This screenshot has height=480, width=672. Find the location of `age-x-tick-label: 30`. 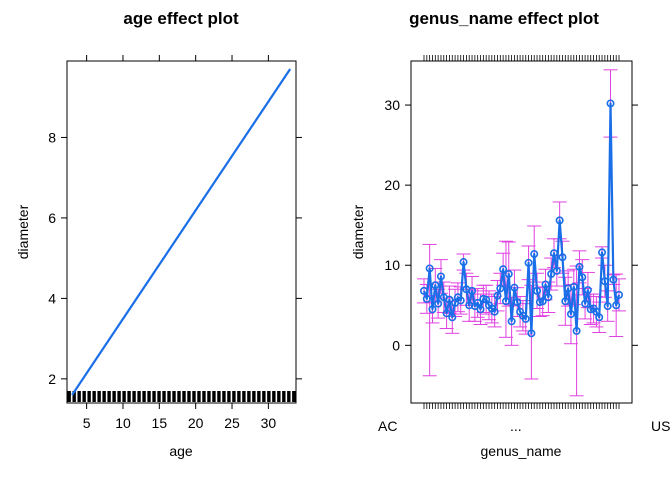

age-x-tick-label: 30 is located at coordinates (269, 423).